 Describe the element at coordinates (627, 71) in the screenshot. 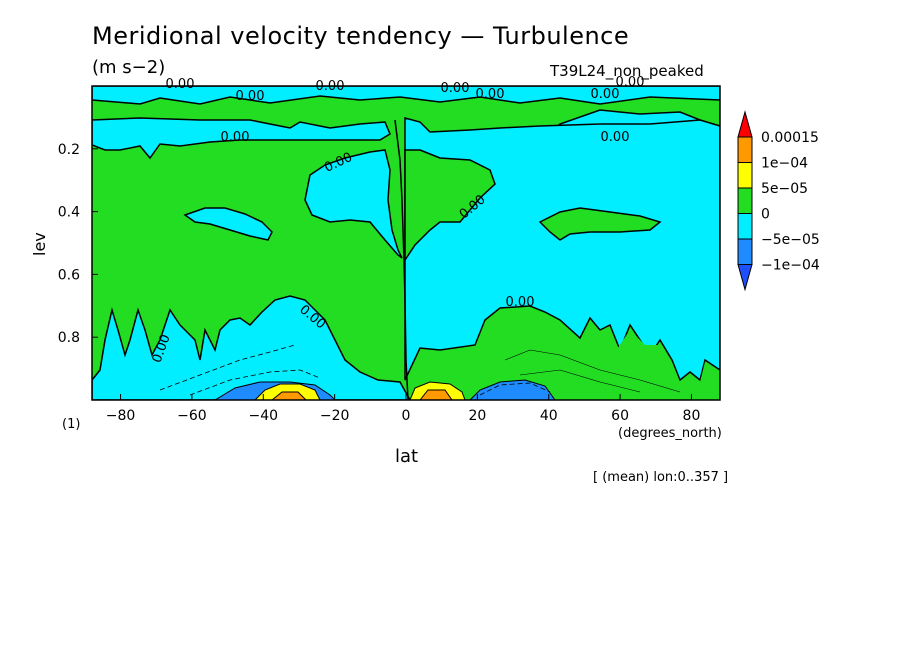

I see `experiment-label: T39L24_non_peaked` at that location.